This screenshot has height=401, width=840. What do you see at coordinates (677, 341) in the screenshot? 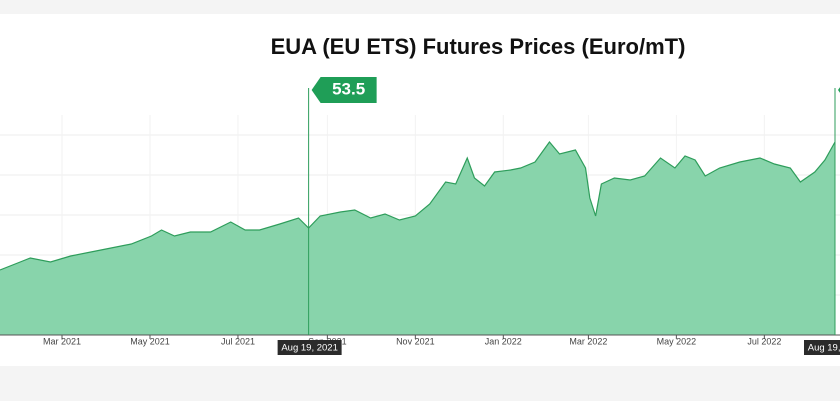
I see `x-tick-label: May 2022` at bounding box center [677, 341].